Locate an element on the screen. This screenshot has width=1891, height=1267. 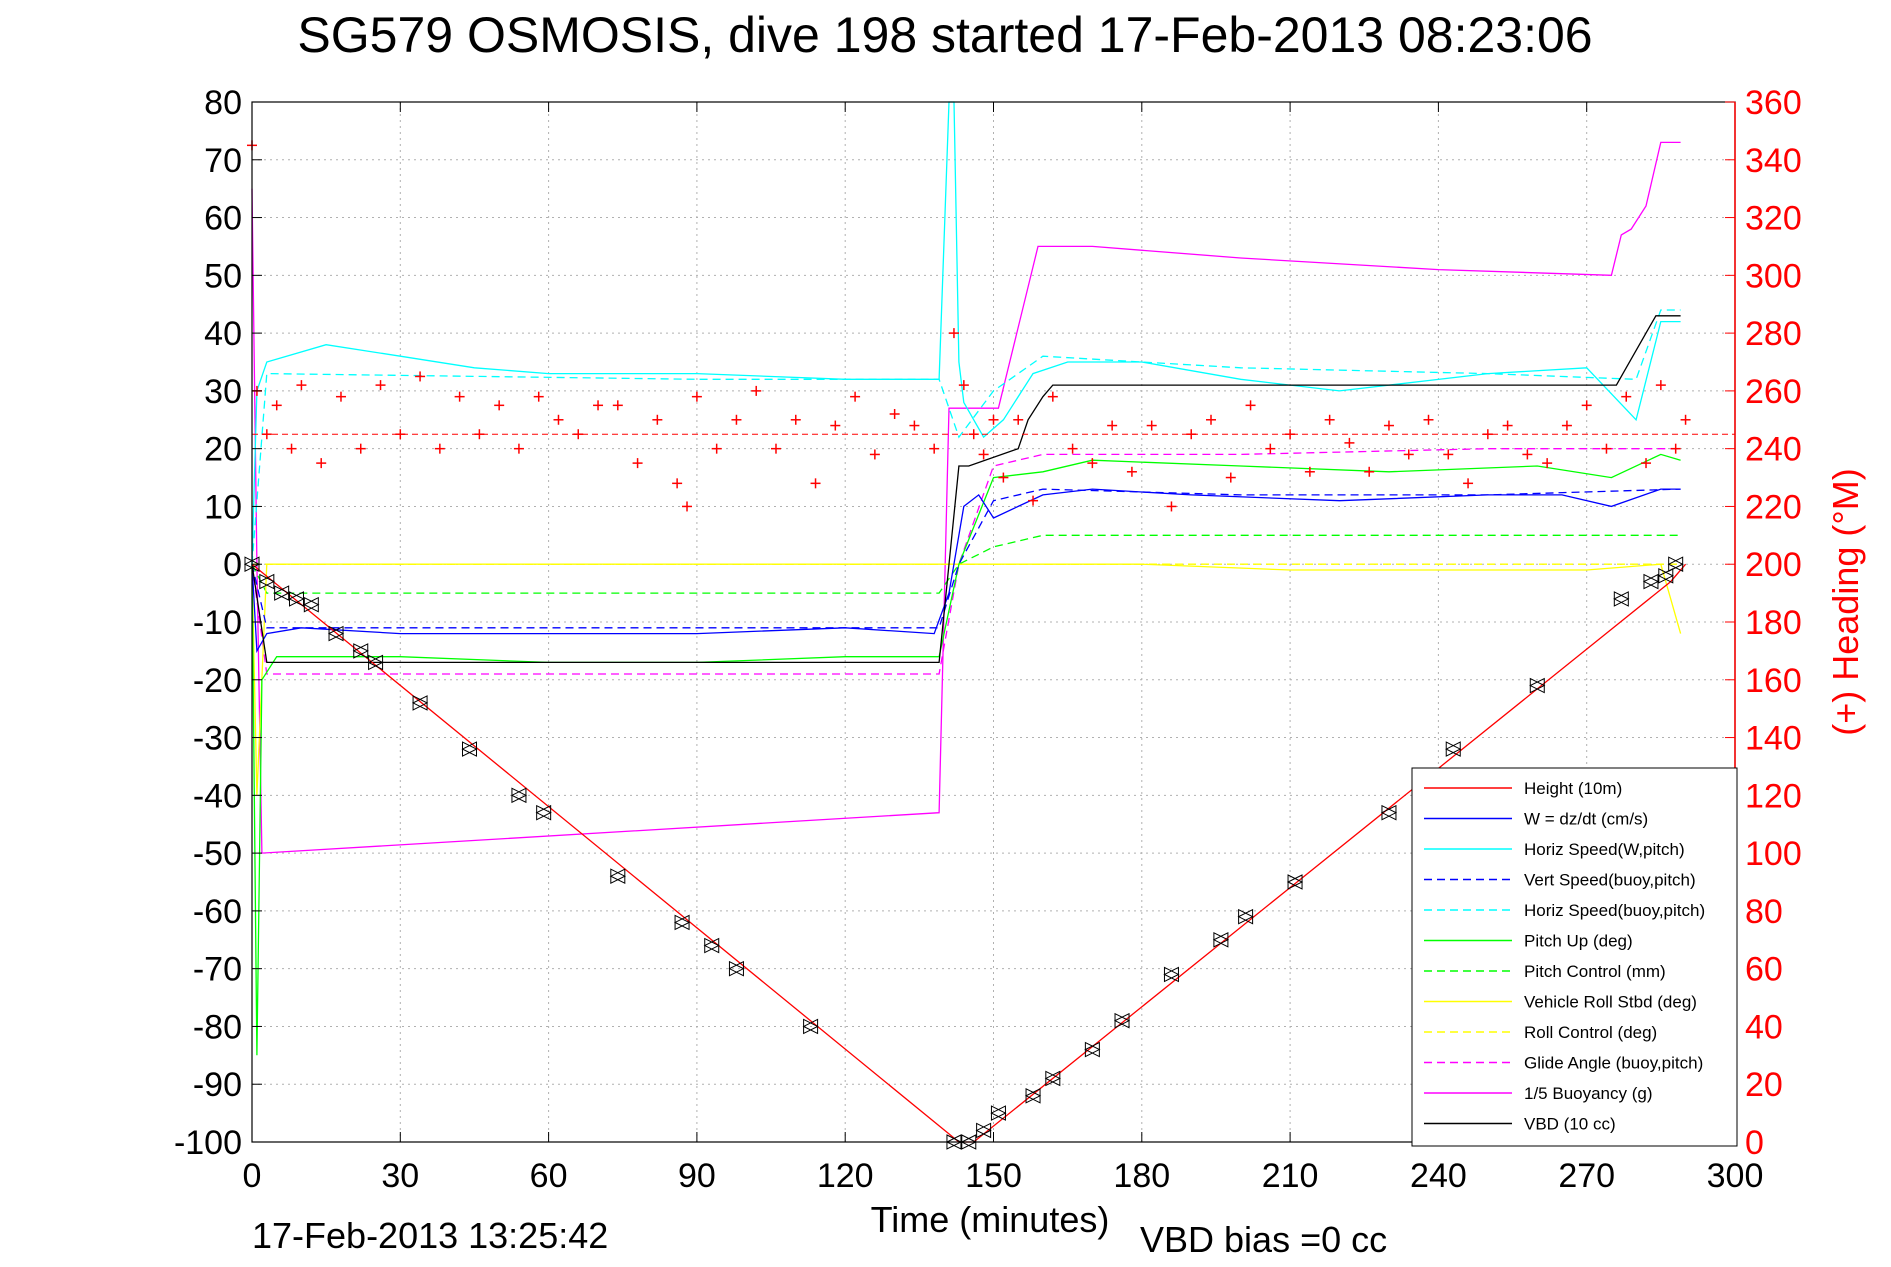
y-tick-label: -20 is located at coordinates (217, 681).